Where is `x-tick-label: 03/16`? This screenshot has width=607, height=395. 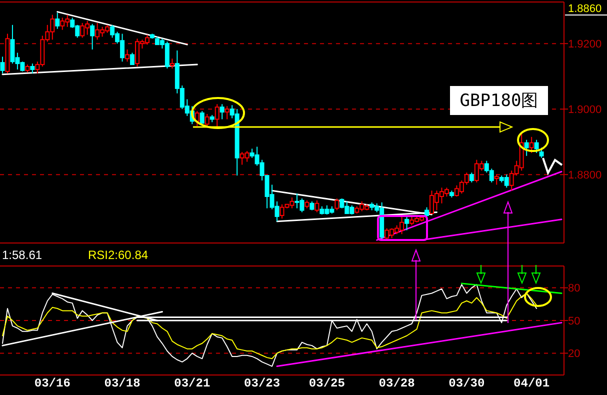 x-tick-label: 03/16 is located at coordinates (52, 383).